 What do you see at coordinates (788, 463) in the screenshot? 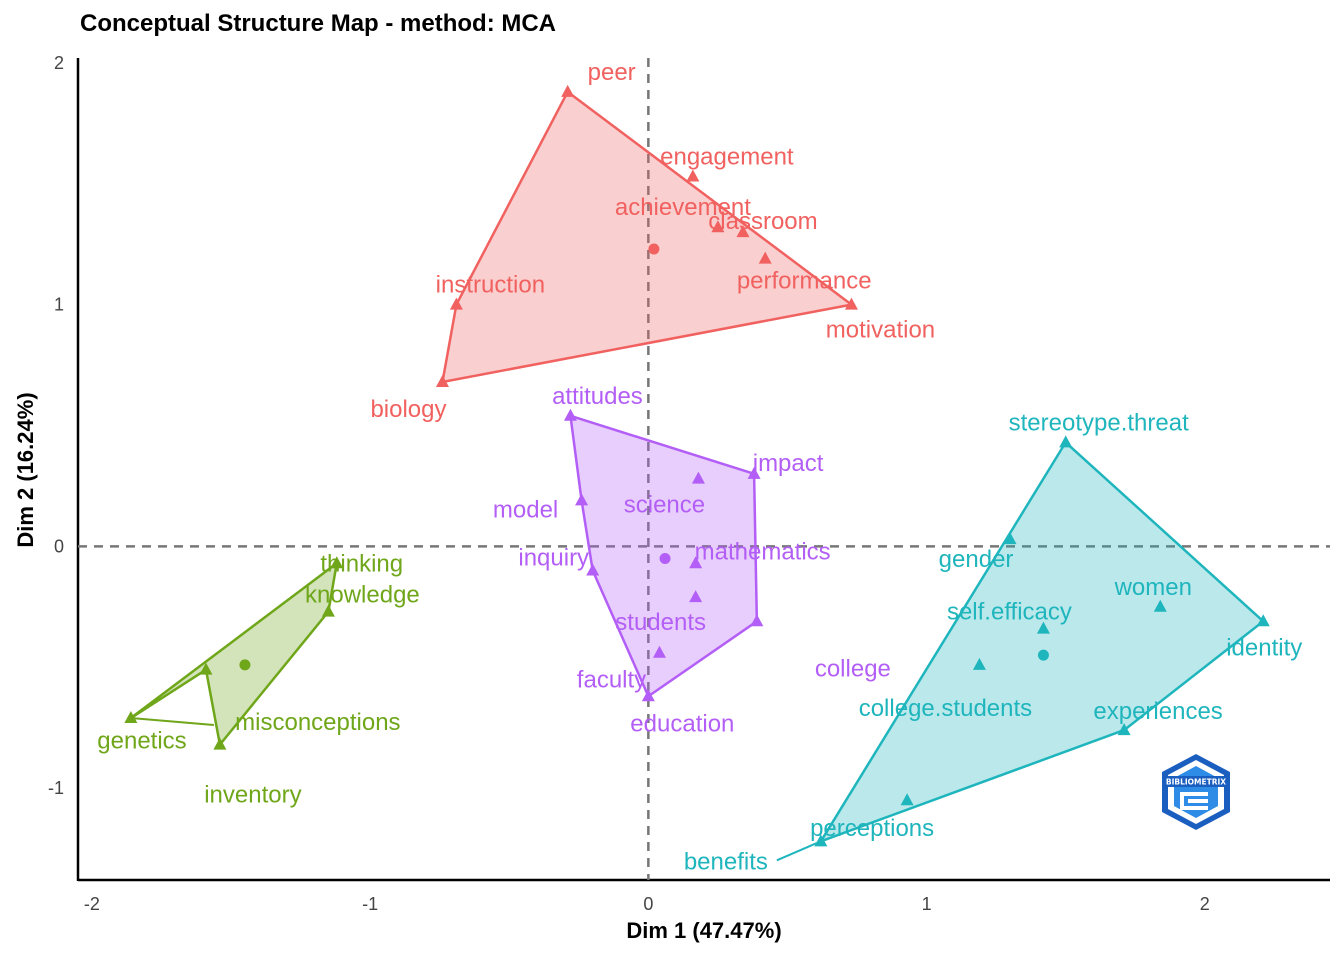
I see `label-impact: impact` at bounding box center [788, 463].